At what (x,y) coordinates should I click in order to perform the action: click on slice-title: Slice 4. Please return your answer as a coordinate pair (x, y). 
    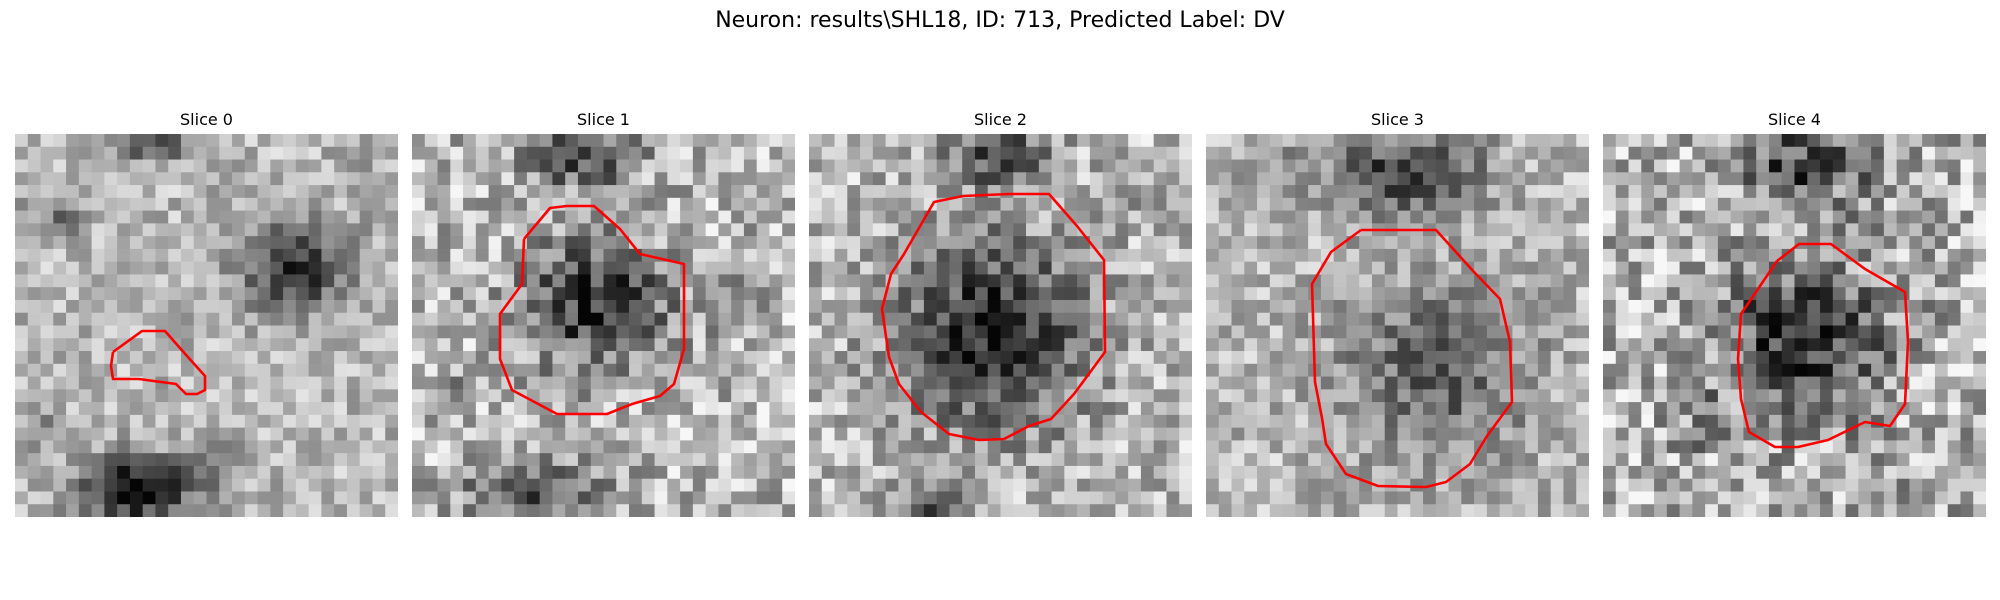
    Looking at the image, I should click on (1794, 119).